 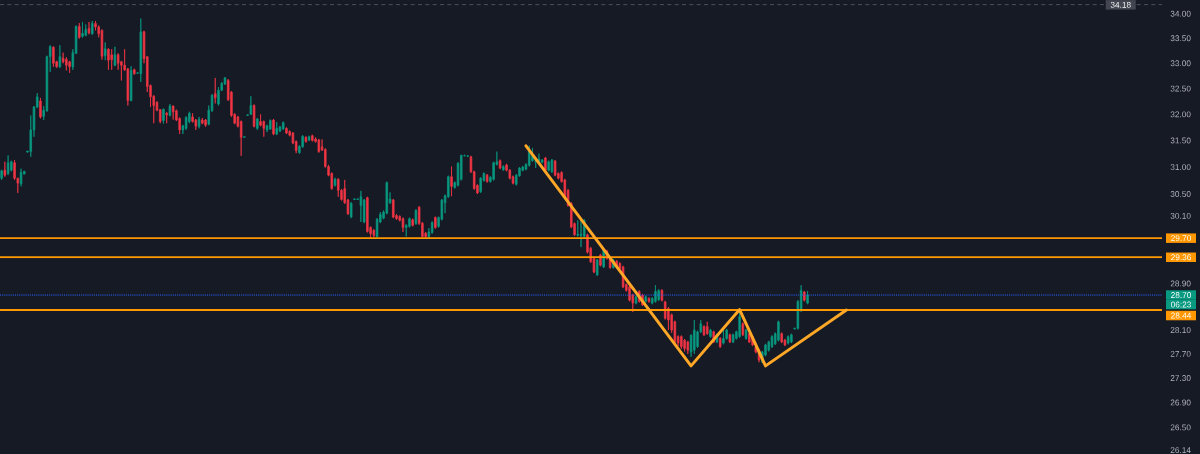 I want to click on y-tick-label: 26.14, so click(x=1180, y=450).